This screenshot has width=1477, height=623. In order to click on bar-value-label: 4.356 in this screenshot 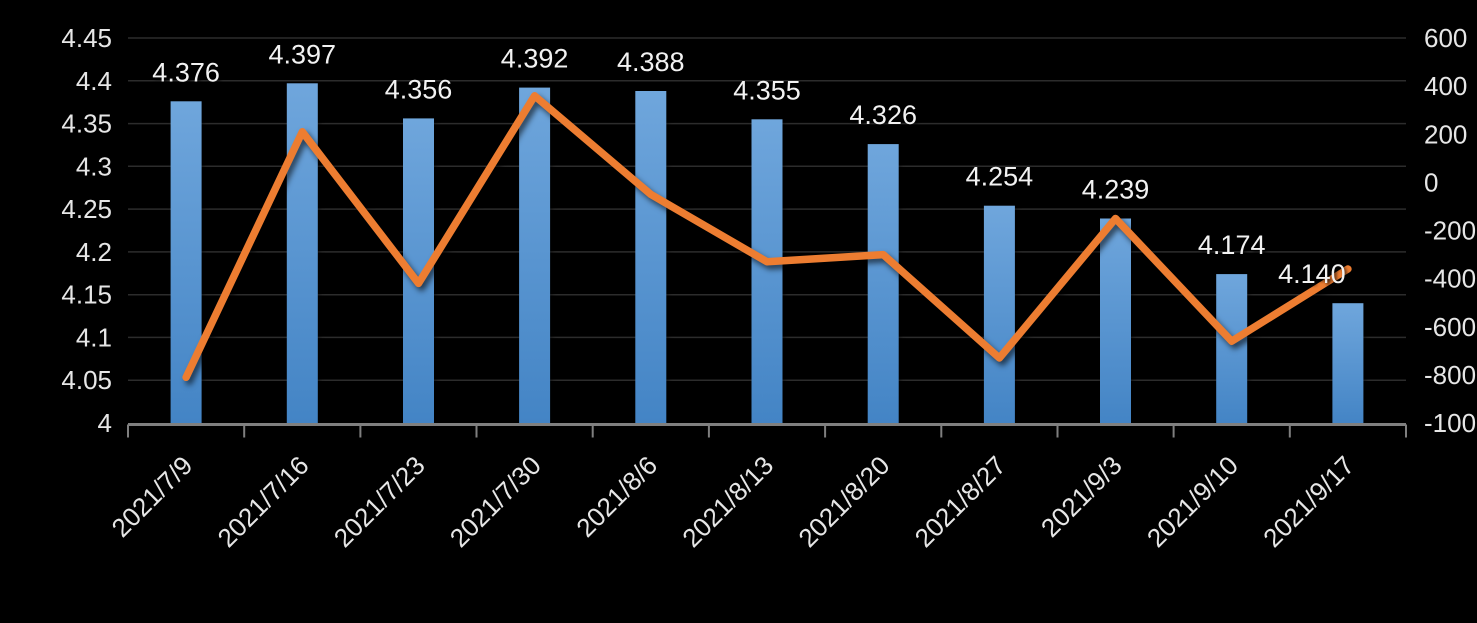, I will do `click(419, 89)`.